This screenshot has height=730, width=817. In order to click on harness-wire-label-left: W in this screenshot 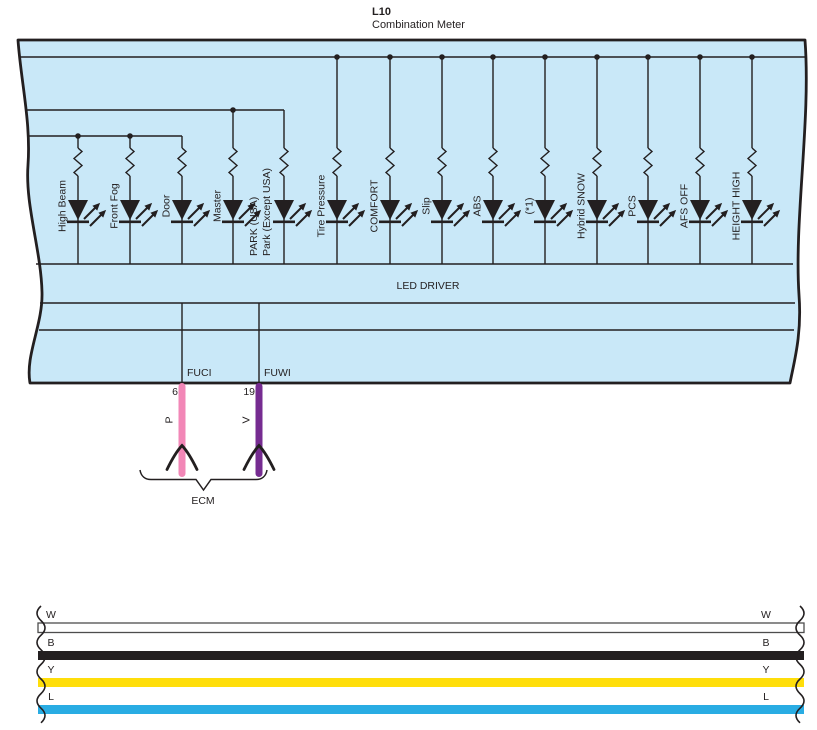, I will do `click(51, 615)`.